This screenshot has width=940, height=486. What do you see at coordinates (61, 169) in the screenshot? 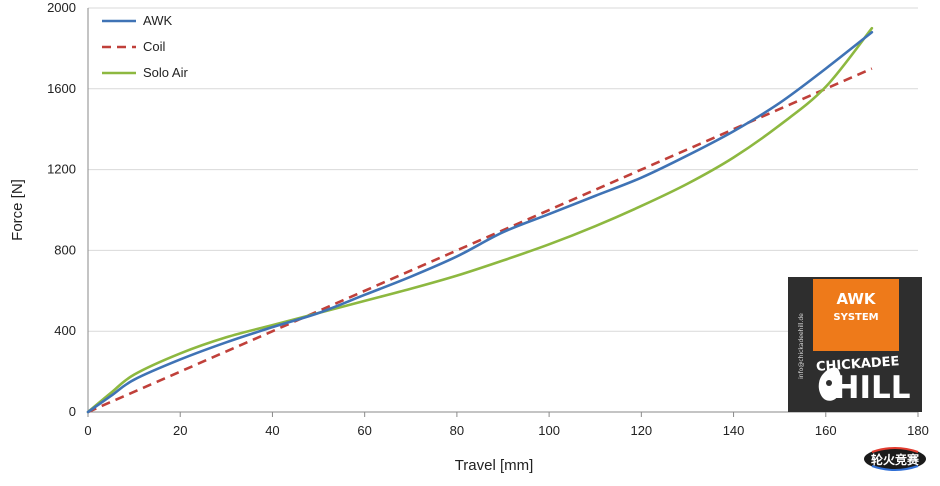
I see `y-tick-label: 1200` at bounding box center [61, 169].